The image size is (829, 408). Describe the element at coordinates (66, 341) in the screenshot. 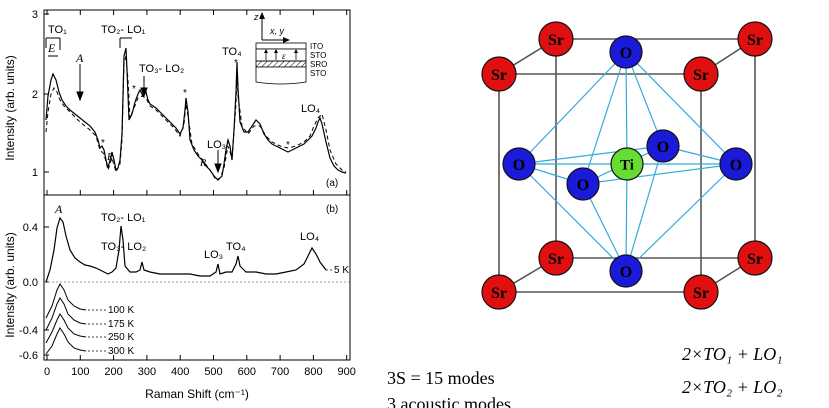

I see `curve-300k` at that location.